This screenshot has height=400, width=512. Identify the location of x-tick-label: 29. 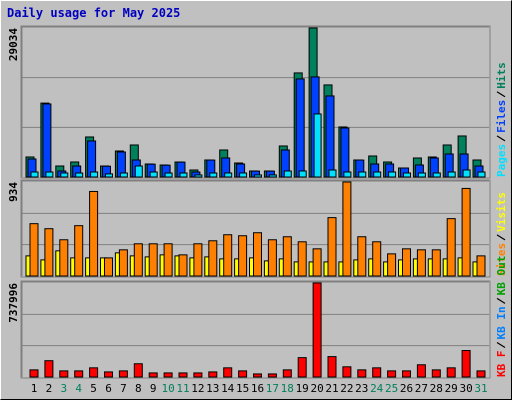
(451, 388).